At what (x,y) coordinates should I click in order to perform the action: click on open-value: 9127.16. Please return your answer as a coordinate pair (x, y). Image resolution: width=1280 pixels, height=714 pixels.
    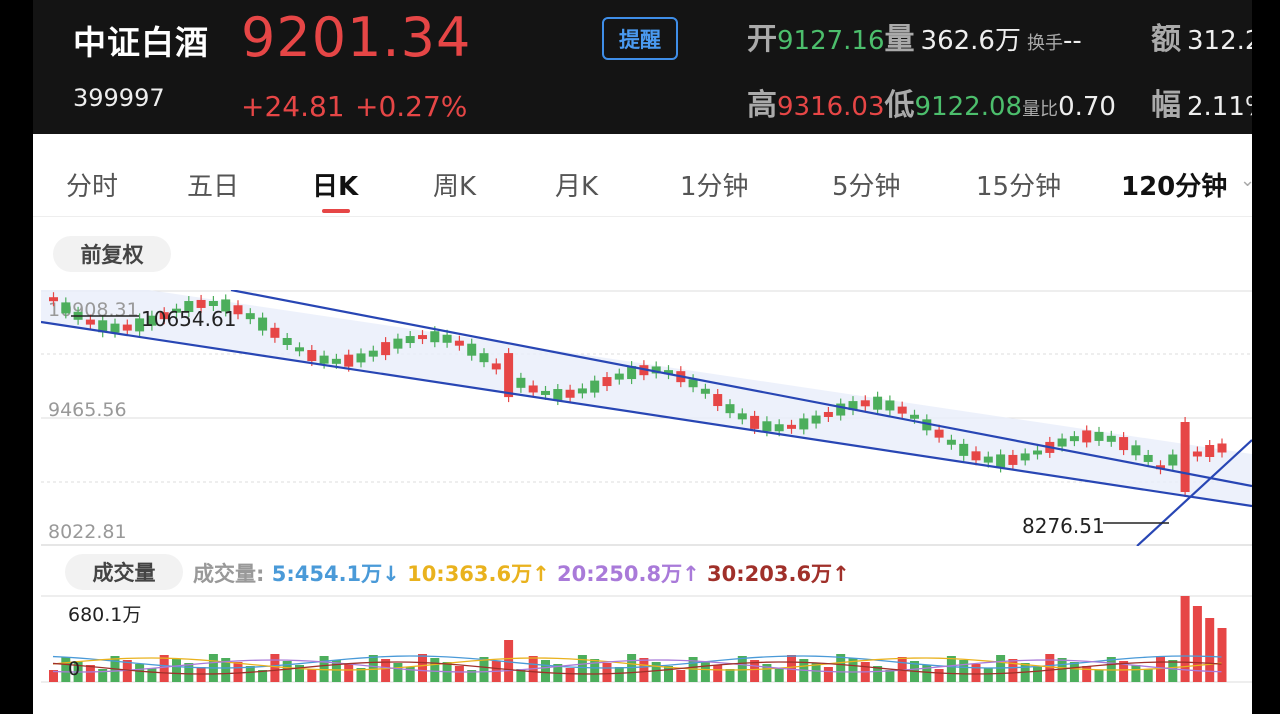
    Looking at the image, I should click on (831, 41).